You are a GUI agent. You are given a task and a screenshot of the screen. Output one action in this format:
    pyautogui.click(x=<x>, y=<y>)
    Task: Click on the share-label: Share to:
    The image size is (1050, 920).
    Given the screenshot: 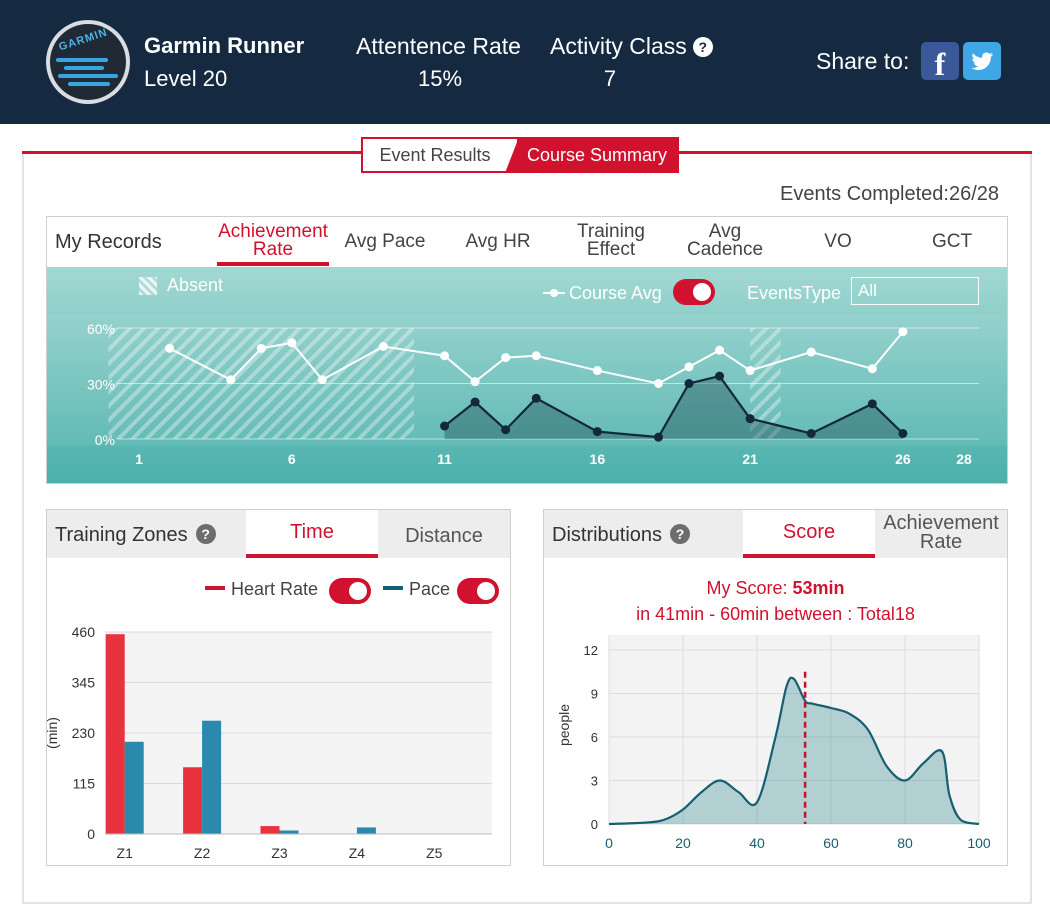 What is the action you would take?
    pyautogui.click(x=863, y=61)
    